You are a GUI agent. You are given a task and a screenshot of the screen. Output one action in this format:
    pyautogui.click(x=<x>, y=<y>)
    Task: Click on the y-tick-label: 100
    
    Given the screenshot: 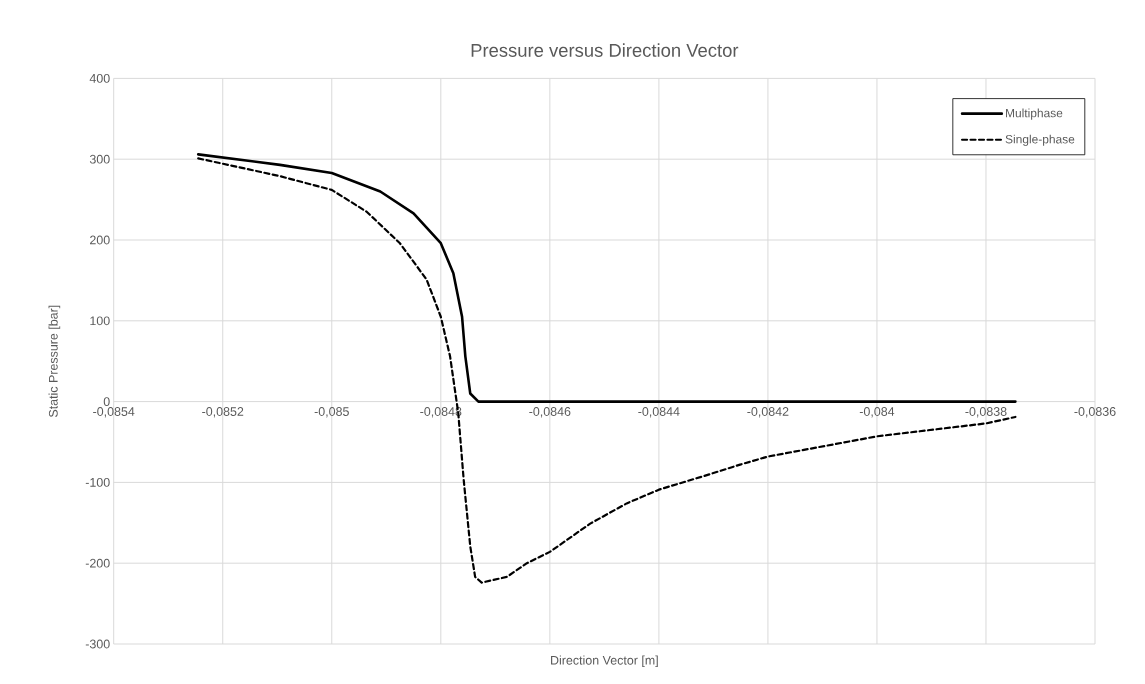 What is the action you would take?
    pyautogui.click(x=100, y=321)
    